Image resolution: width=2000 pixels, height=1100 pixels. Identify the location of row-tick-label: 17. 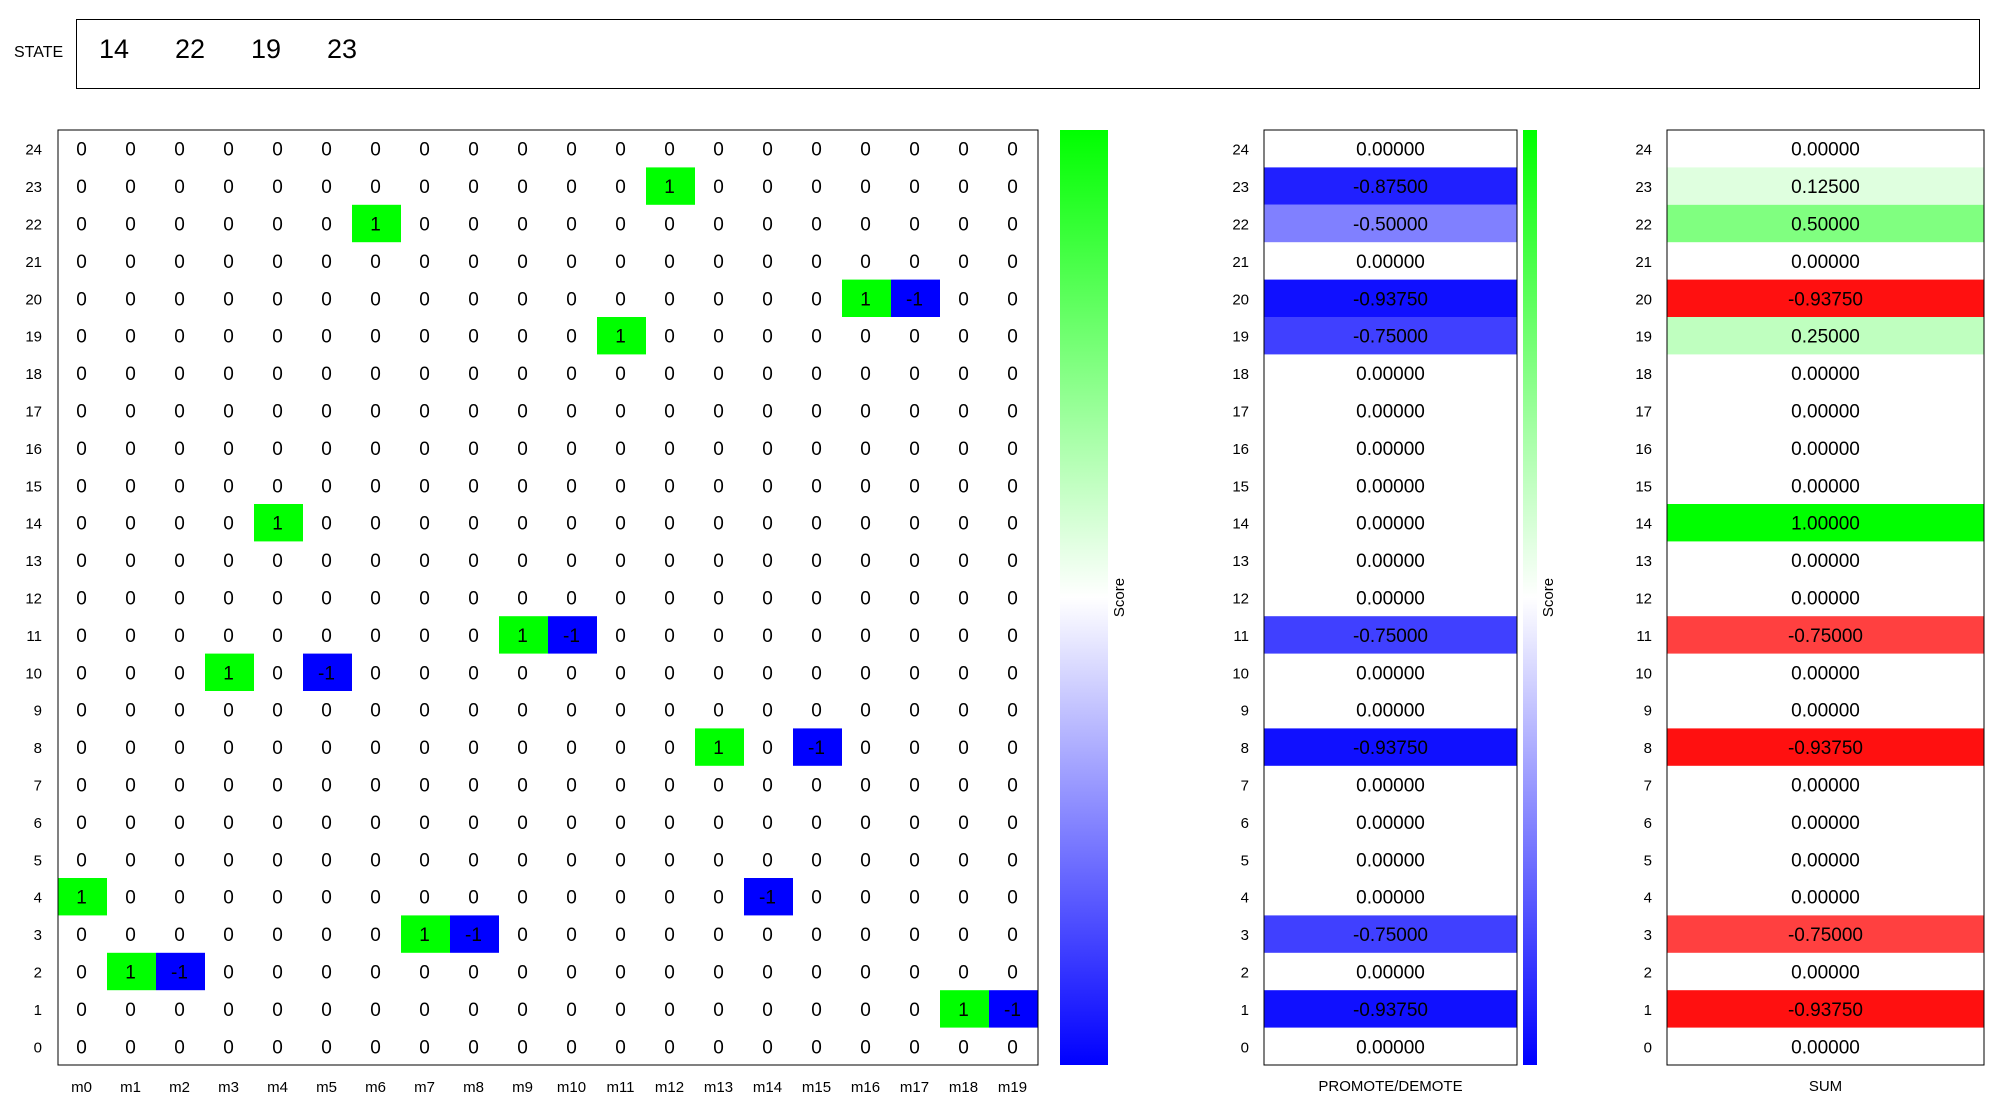
(1643, 412).